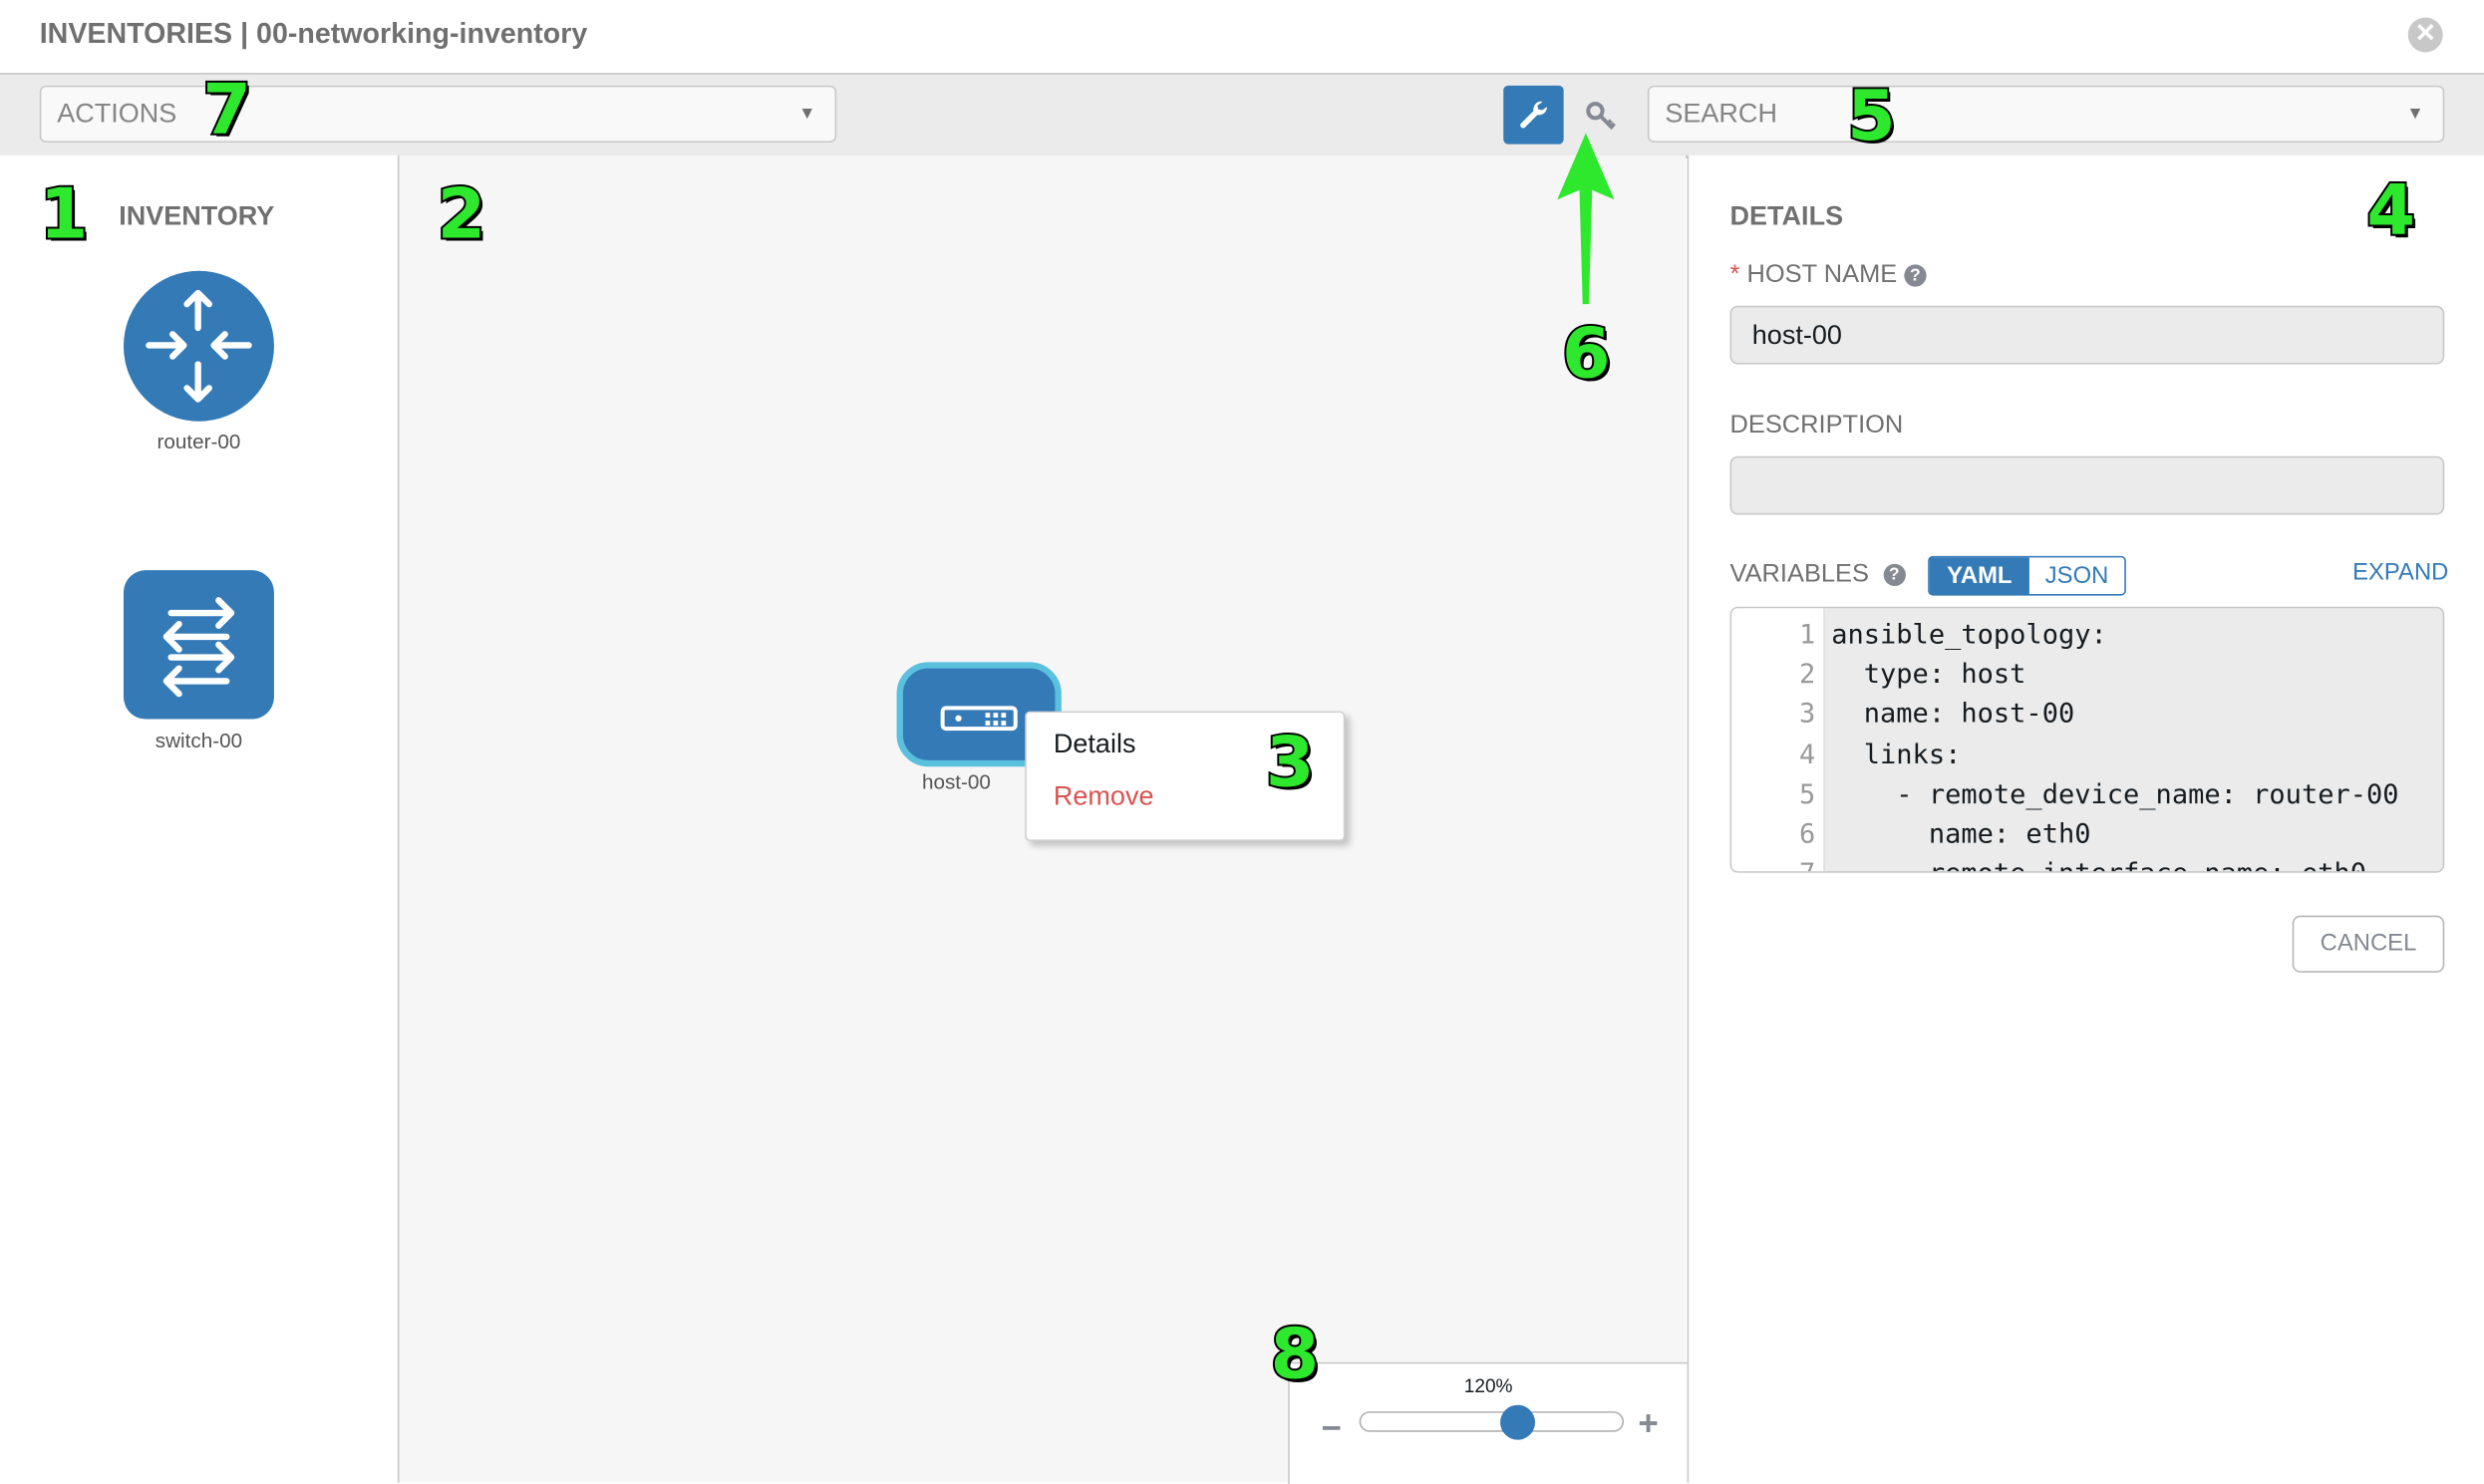  Describe the element at coordinates (1104, 795) in the screenshot. I see `menu-item-remove: Remove` at that location.